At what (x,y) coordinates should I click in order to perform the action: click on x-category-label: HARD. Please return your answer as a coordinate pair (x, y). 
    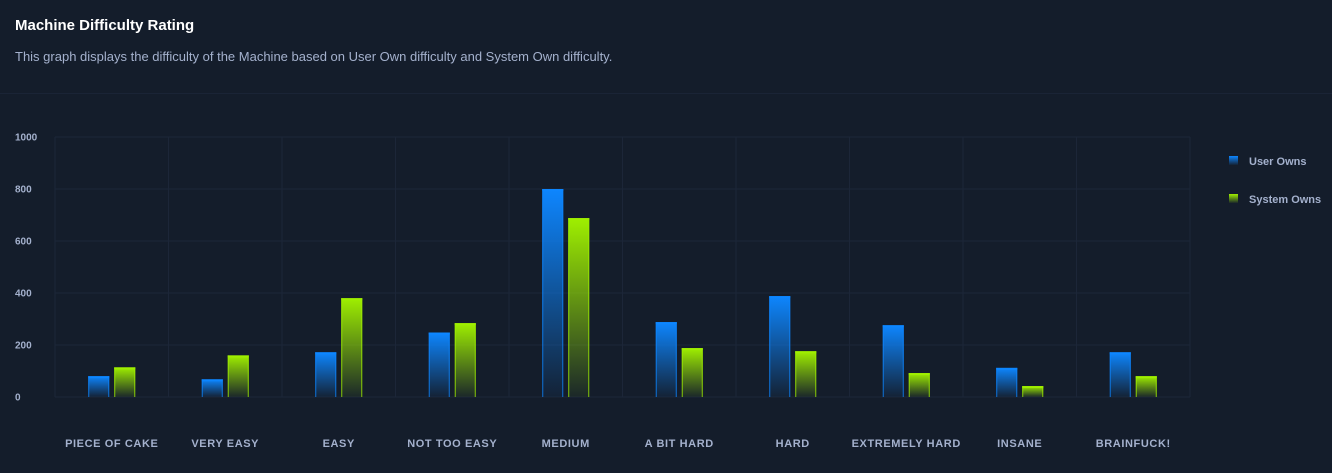
    Looking at the image, I should click on (793, 444).